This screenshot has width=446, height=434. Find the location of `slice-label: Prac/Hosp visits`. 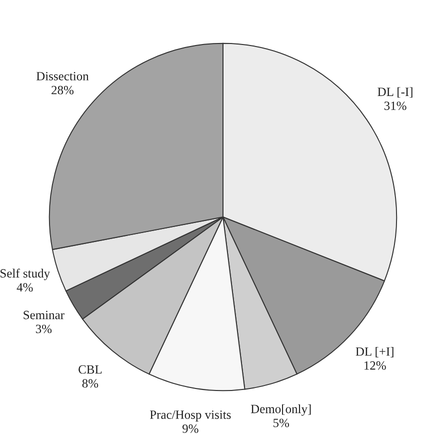

slice-label: Prac/Hosp visits is located at coordinates (190, 416).